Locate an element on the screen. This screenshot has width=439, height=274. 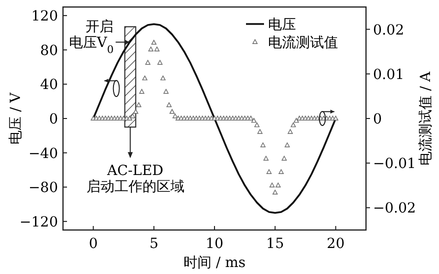
x-tick-label: 0 is located at coordinates (93, 244).